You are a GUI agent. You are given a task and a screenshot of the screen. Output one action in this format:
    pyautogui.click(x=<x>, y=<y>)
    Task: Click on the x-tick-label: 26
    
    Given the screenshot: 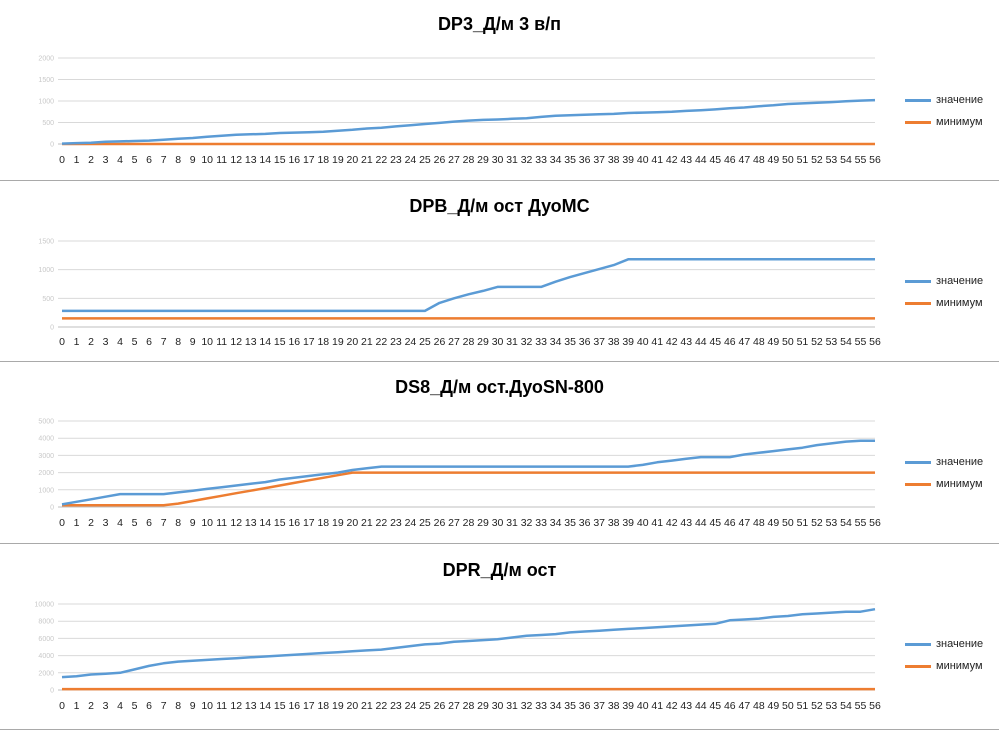 What is the action you would take?
    pyautogui.click(x=440, y=523)
    